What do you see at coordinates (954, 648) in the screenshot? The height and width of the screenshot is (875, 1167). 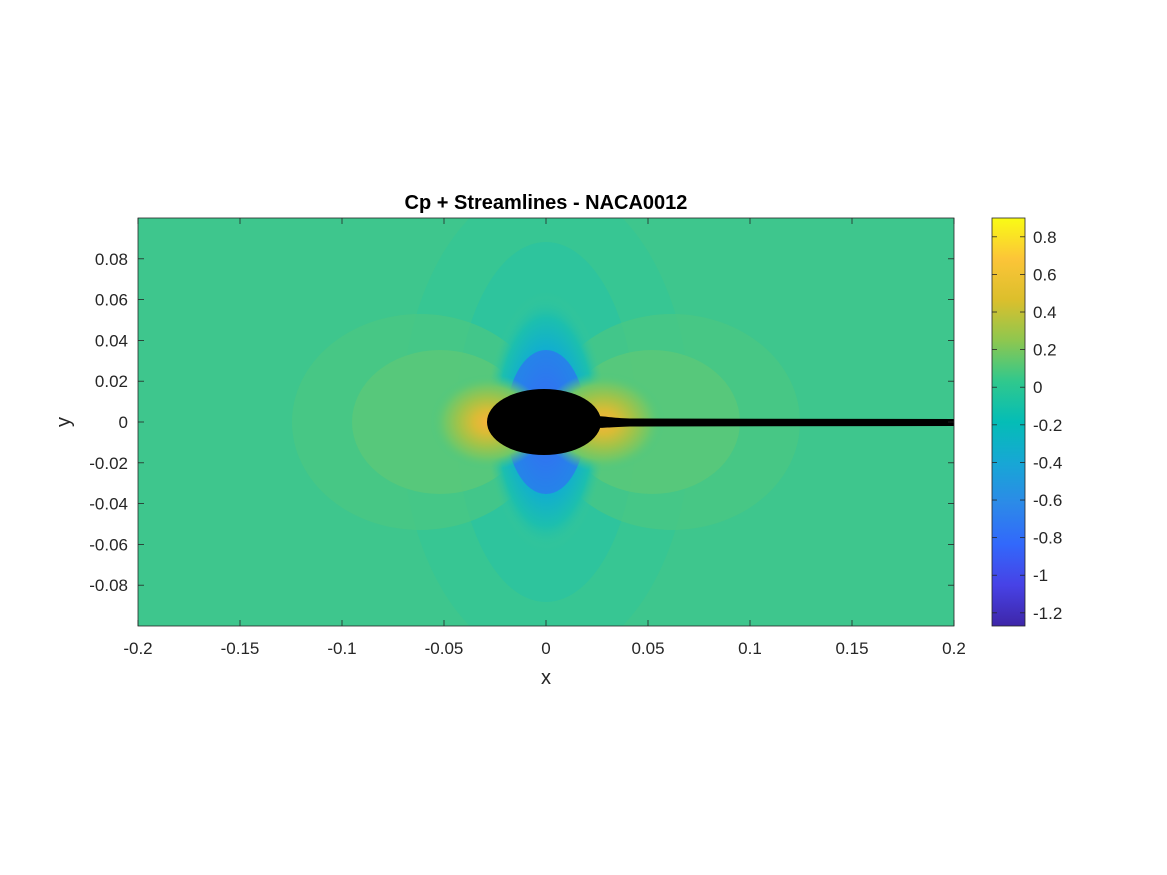 I see `x-tick-label: 0.2` at bounding box center [954, 648].